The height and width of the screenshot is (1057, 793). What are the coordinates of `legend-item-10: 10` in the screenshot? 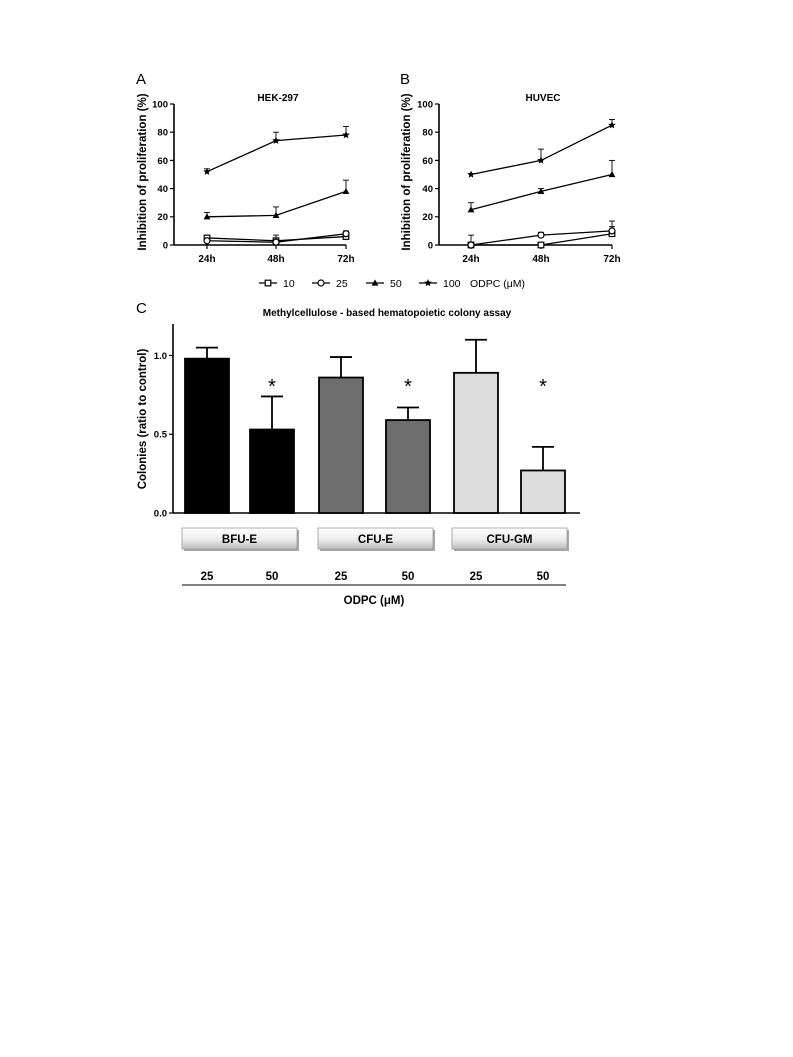 It's located at (277, 284).